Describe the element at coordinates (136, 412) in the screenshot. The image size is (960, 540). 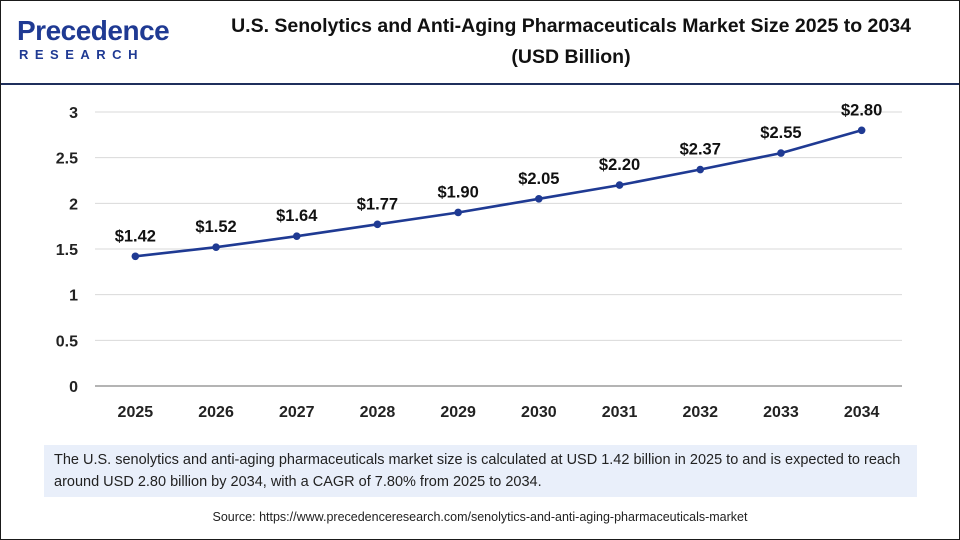
I see `x-tick-label: 2025` at that location.